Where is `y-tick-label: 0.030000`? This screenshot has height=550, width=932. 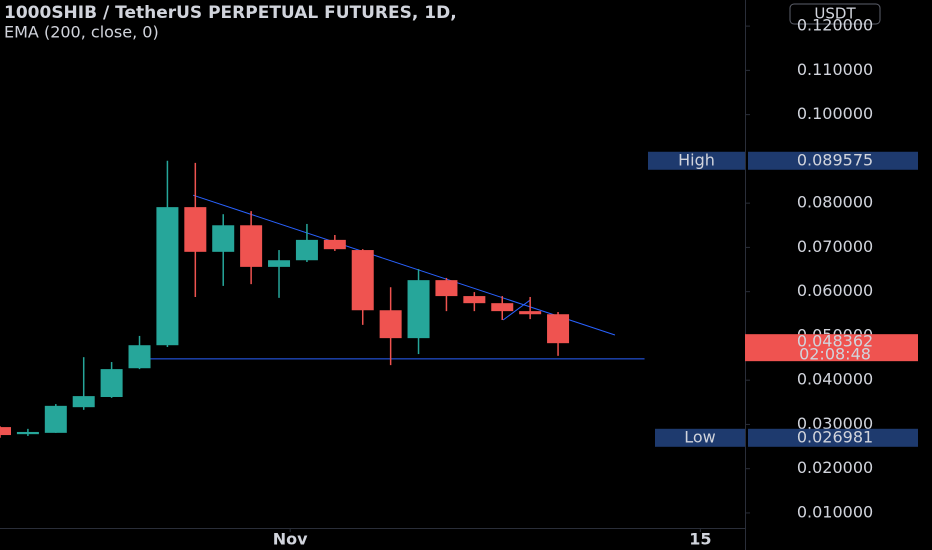 y-tick-label: 0.030000 is located at coordinates (835, 423).